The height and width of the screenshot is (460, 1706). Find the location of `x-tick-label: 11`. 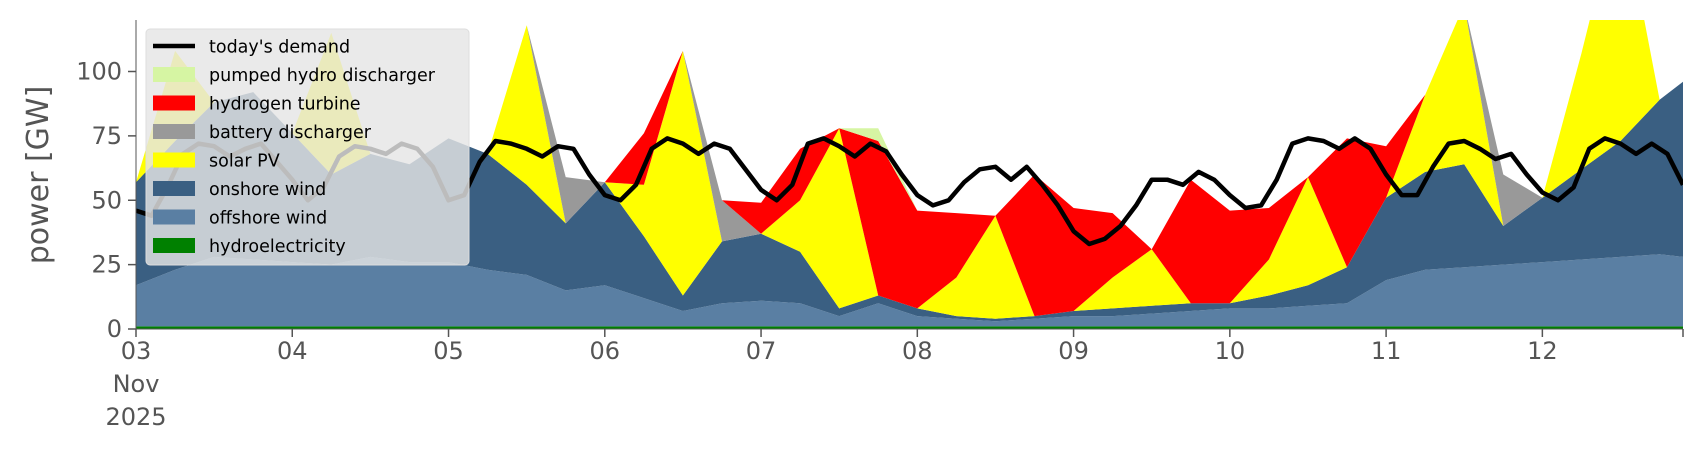

x-tick-label: 11 is located at coordinates (1386, 351).